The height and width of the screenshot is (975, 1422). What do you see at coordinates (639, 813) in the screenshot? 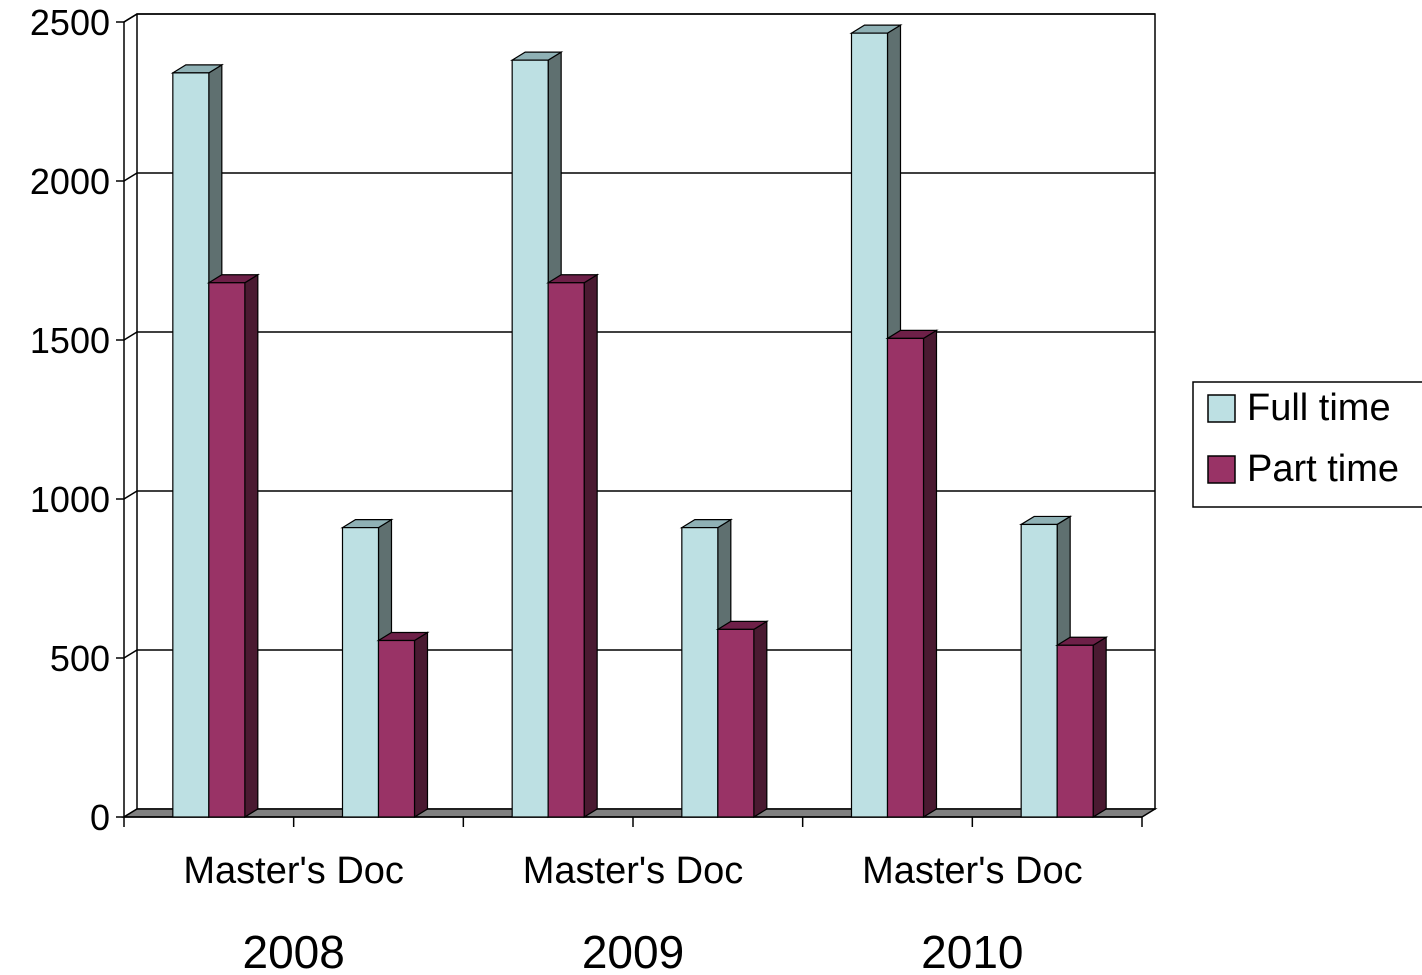
I see `plot-floor` at bounding box center [639, 813].